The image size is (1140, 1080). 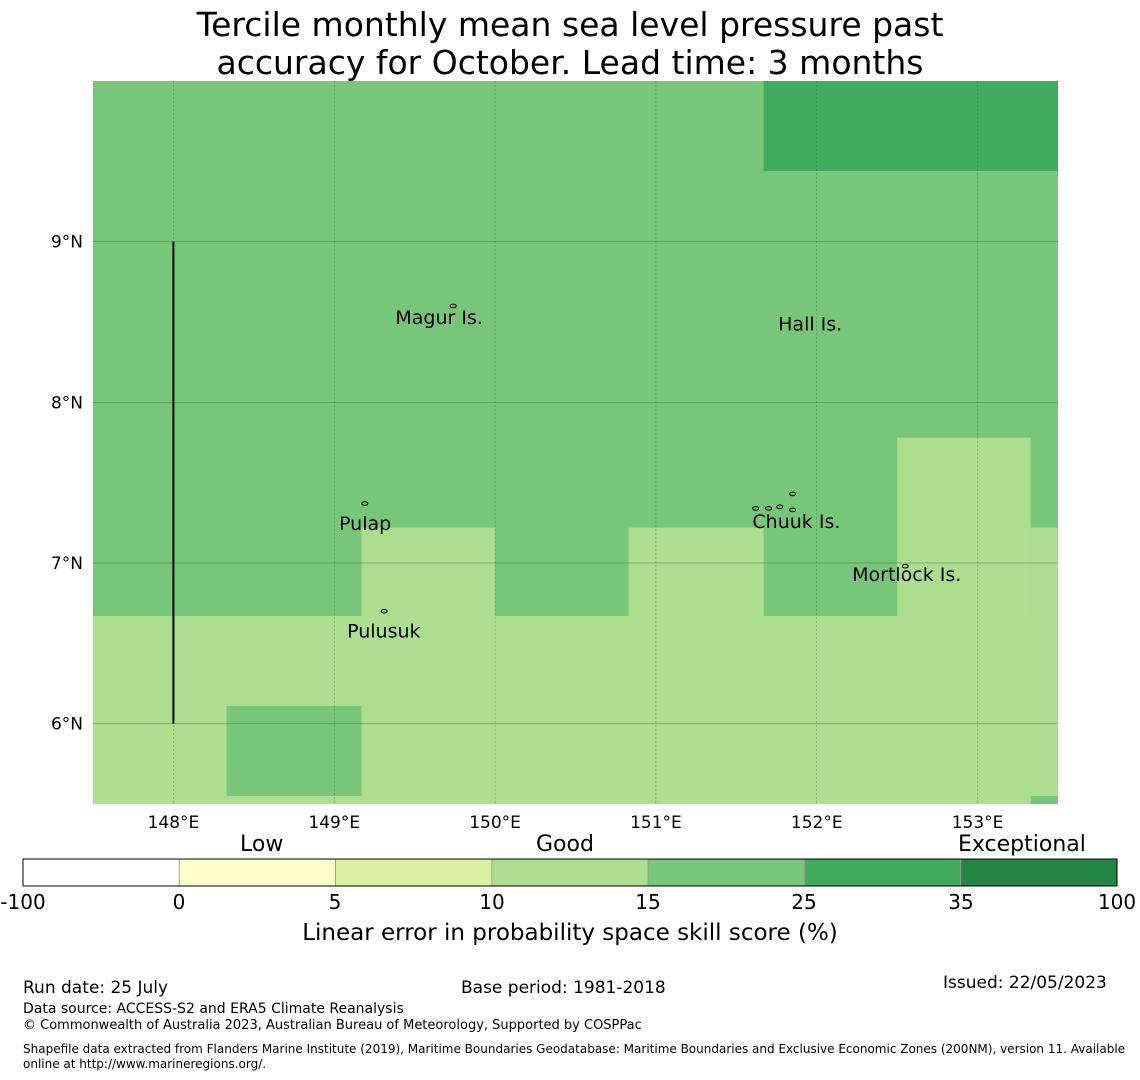 What do you see at coordinates (1022, 844) in the screenshot?
I see `colorbar-category-exceptional: Exceptional` at bounding box center [1022, 844].